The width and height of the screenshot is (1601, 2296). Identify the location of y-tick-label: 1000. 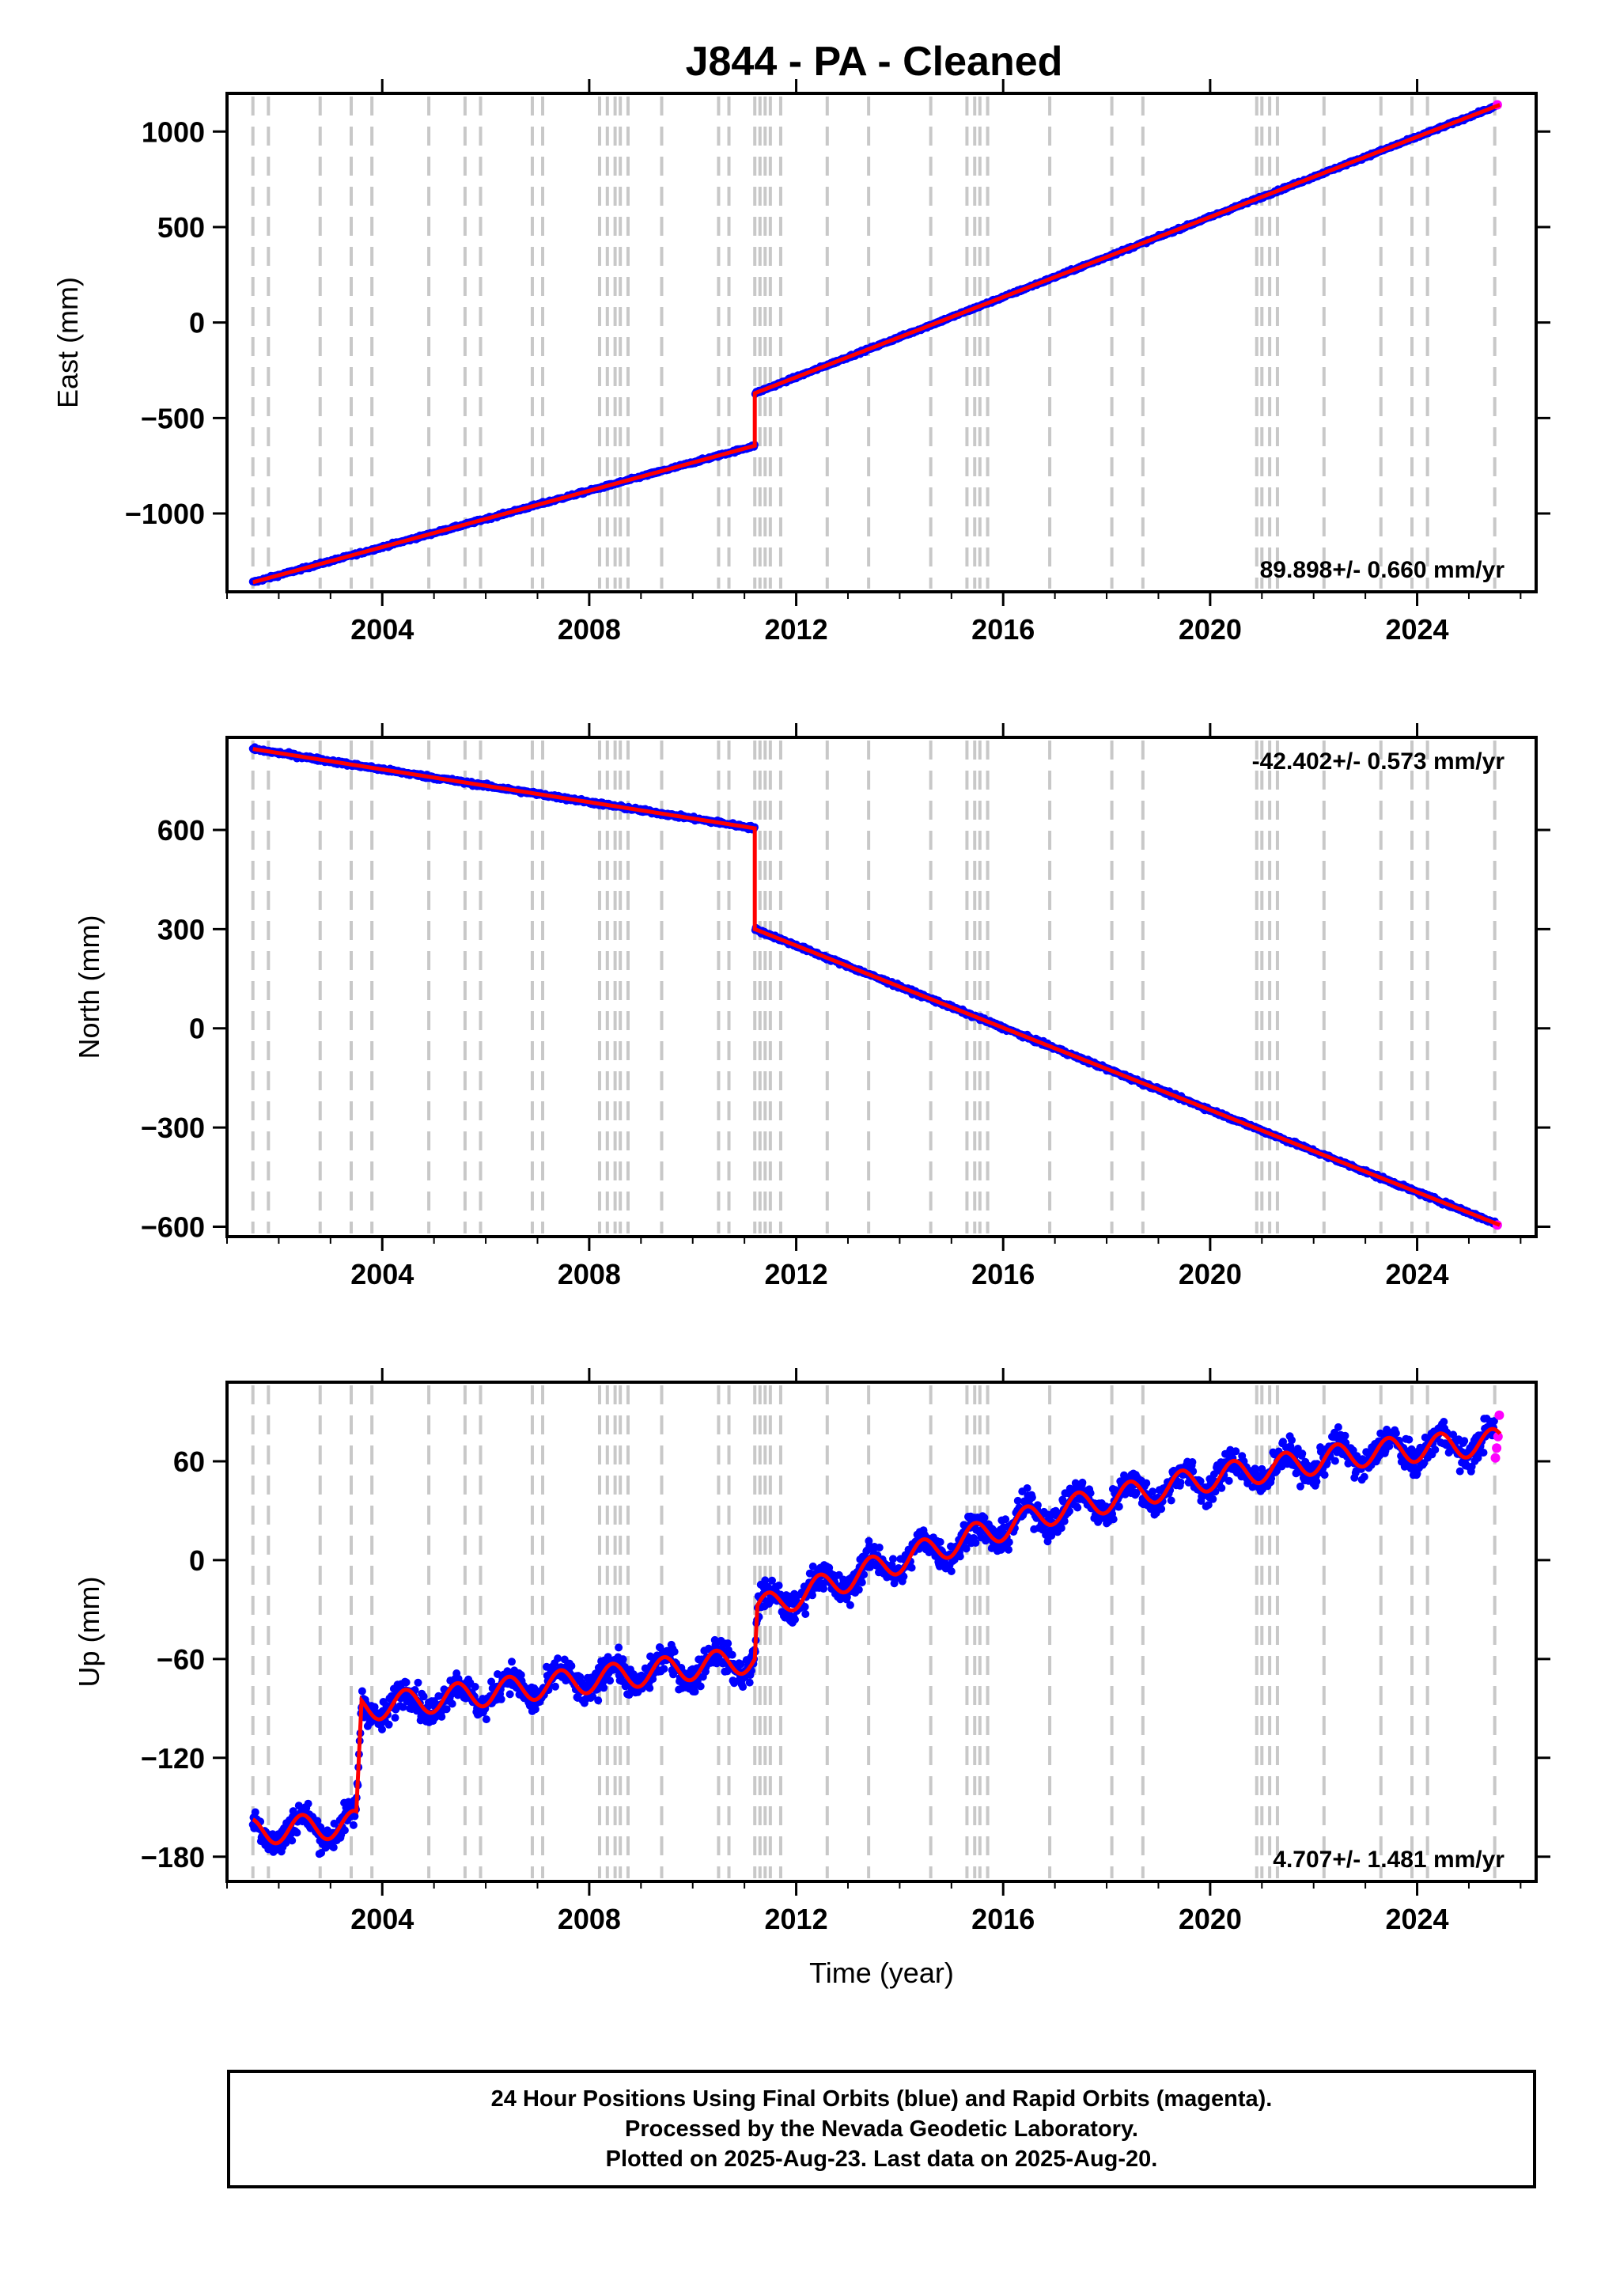
(174, 132).